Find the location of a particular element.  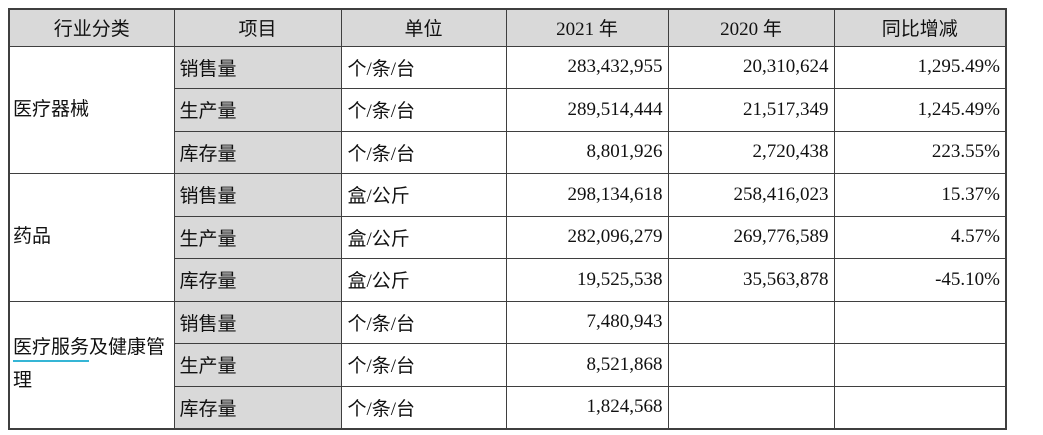

category-cell-drugs: 药品 is located at coordinates (91, 237).